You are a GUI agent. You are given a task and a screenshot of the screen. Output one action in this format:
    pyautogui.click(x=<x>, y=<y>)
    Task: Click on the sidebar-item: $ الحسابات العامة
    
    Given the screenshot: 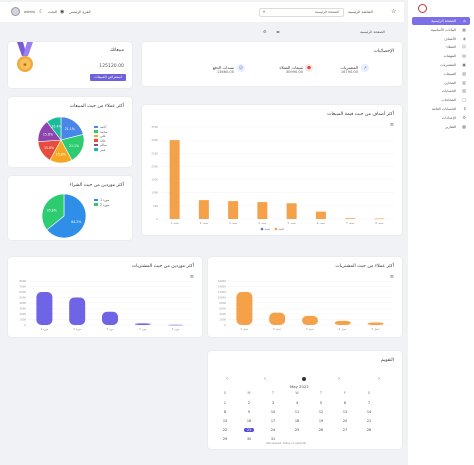 What is the action you would take?
    pyautogui.click(x=441, y=109)
    